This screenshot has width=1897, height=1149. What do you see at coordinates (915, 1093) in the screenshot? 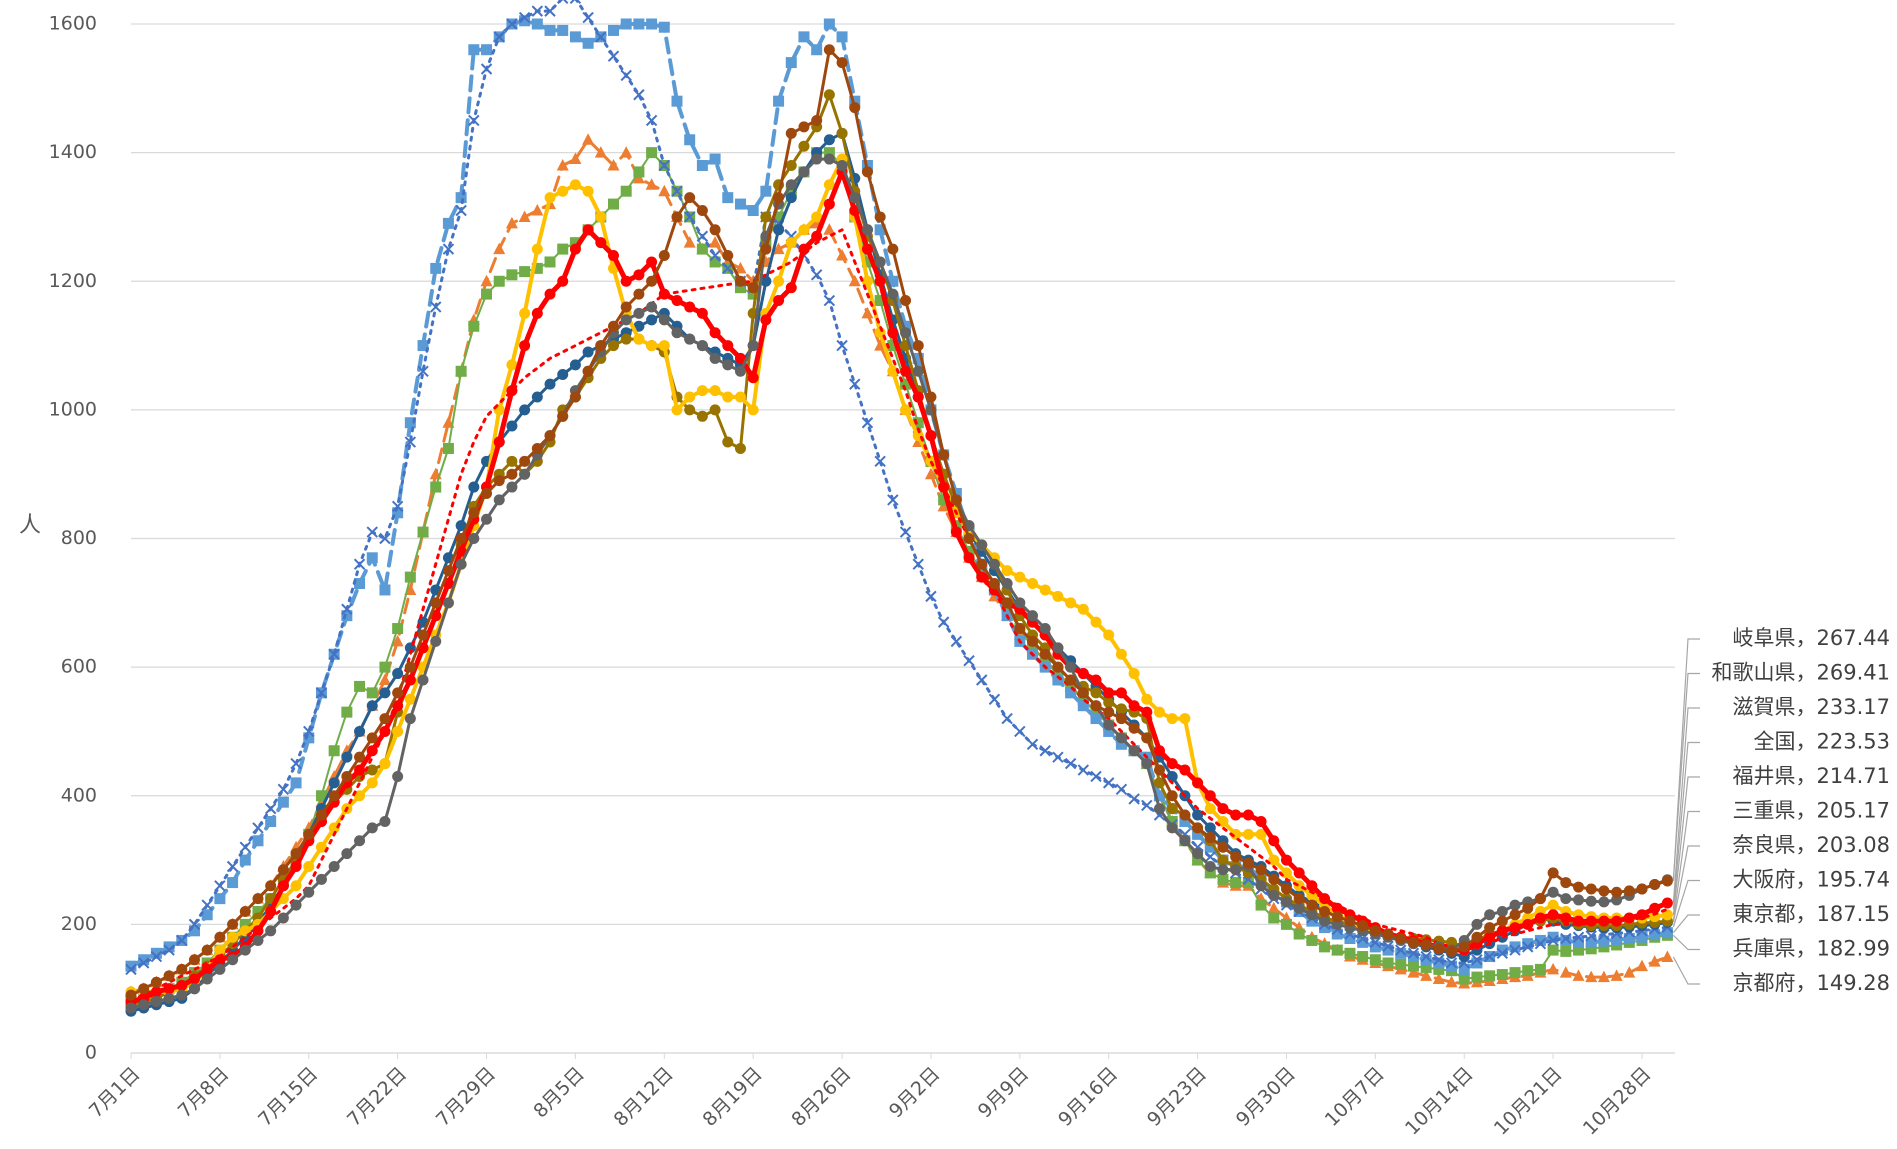
I see `x-tick-label: 9月2日` at bounding box center [915, 1093].